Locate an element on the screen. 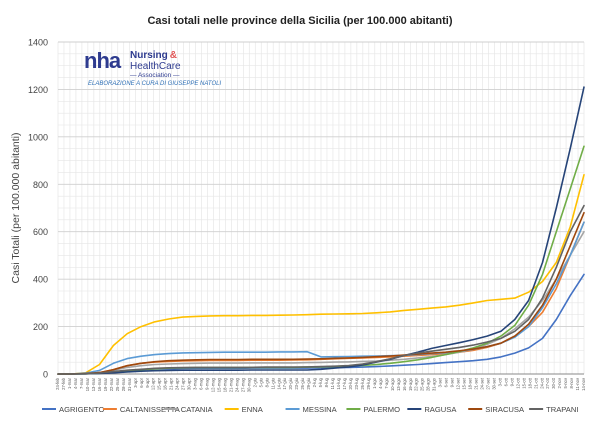  legend-label-palermo: PALERMO is located at coordinates (381, 409).